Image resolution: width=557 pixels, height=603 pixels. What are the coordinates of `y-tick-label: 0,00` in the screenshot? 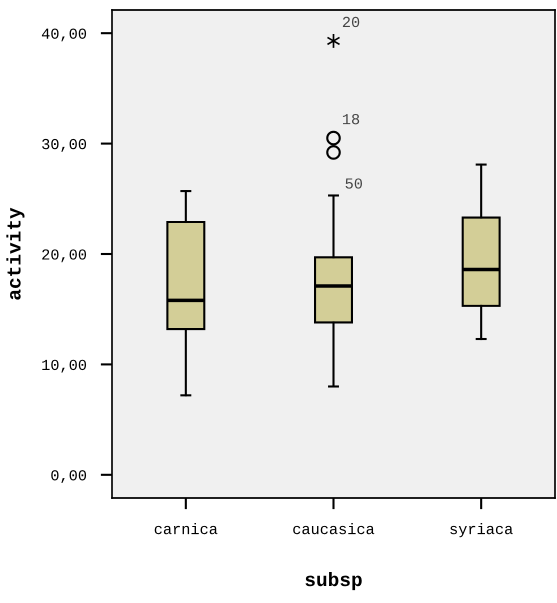 It's located at (68, 477).